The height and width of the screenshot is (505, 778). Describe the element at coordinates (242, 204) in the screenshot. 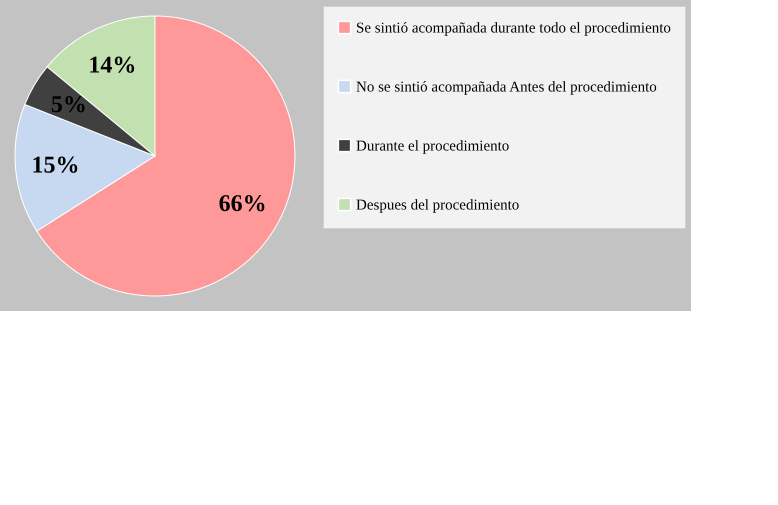

I see `data-label: 66%` at that location.